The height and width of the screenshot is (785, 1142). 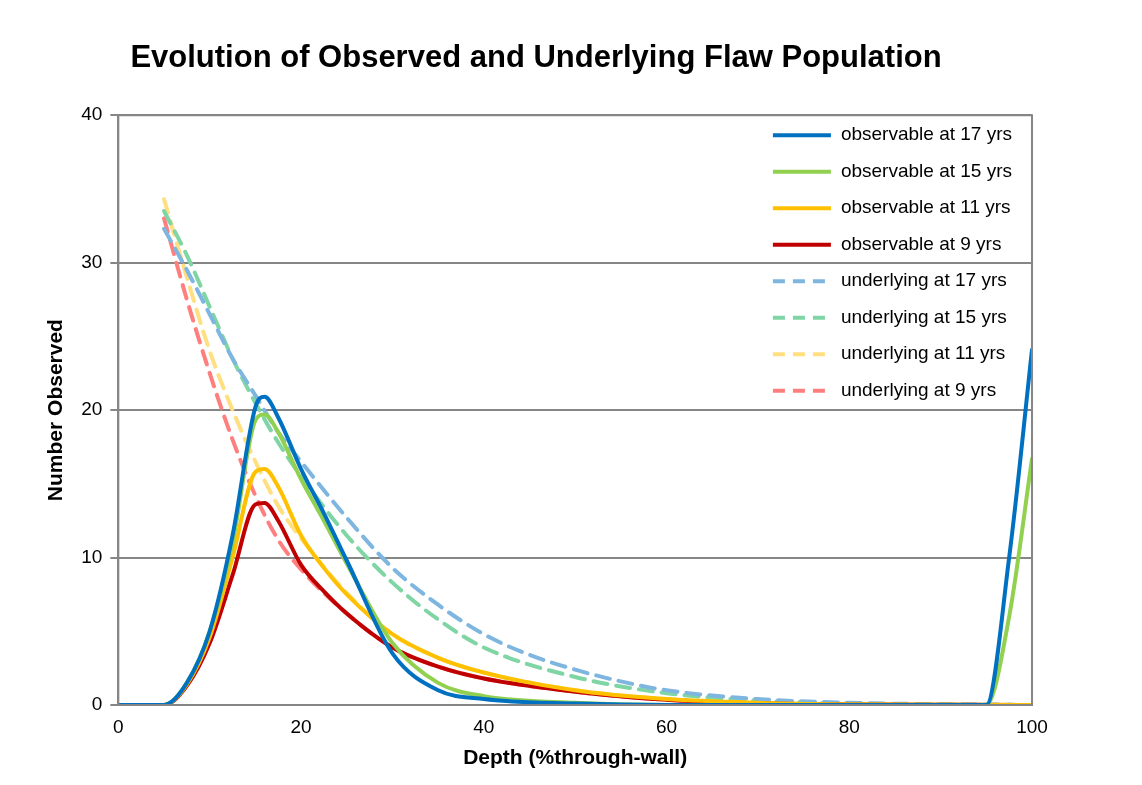 I want to click on x-axis-title: Depth (%through-wall), so click(x=575, y=757).